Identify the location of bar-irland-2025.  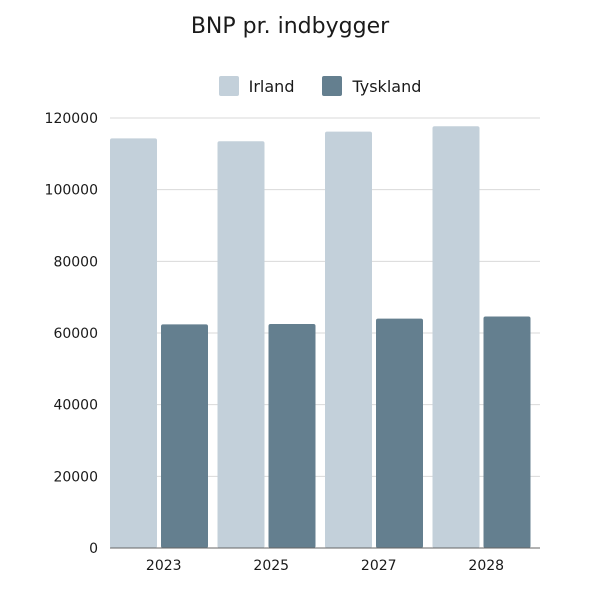
(241, 344).